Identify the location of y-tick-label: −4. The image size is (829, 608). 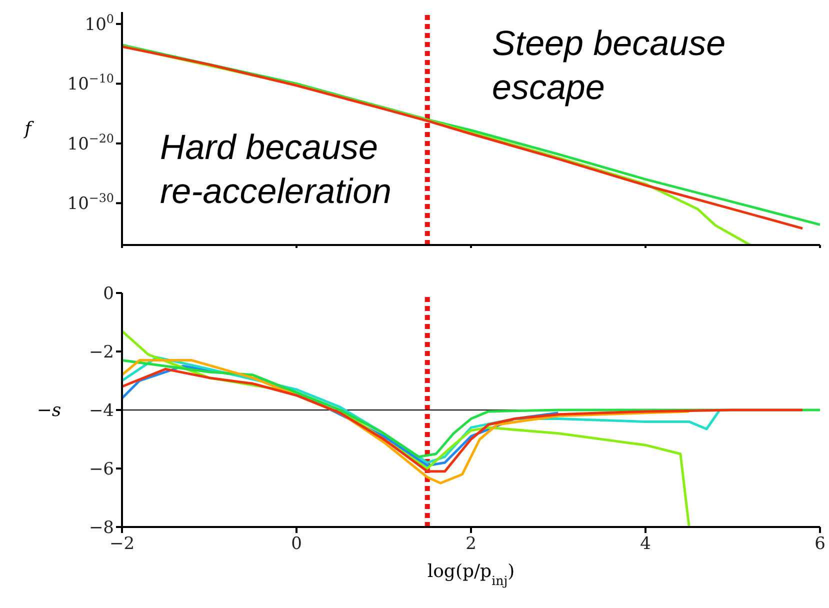
(101, 411).